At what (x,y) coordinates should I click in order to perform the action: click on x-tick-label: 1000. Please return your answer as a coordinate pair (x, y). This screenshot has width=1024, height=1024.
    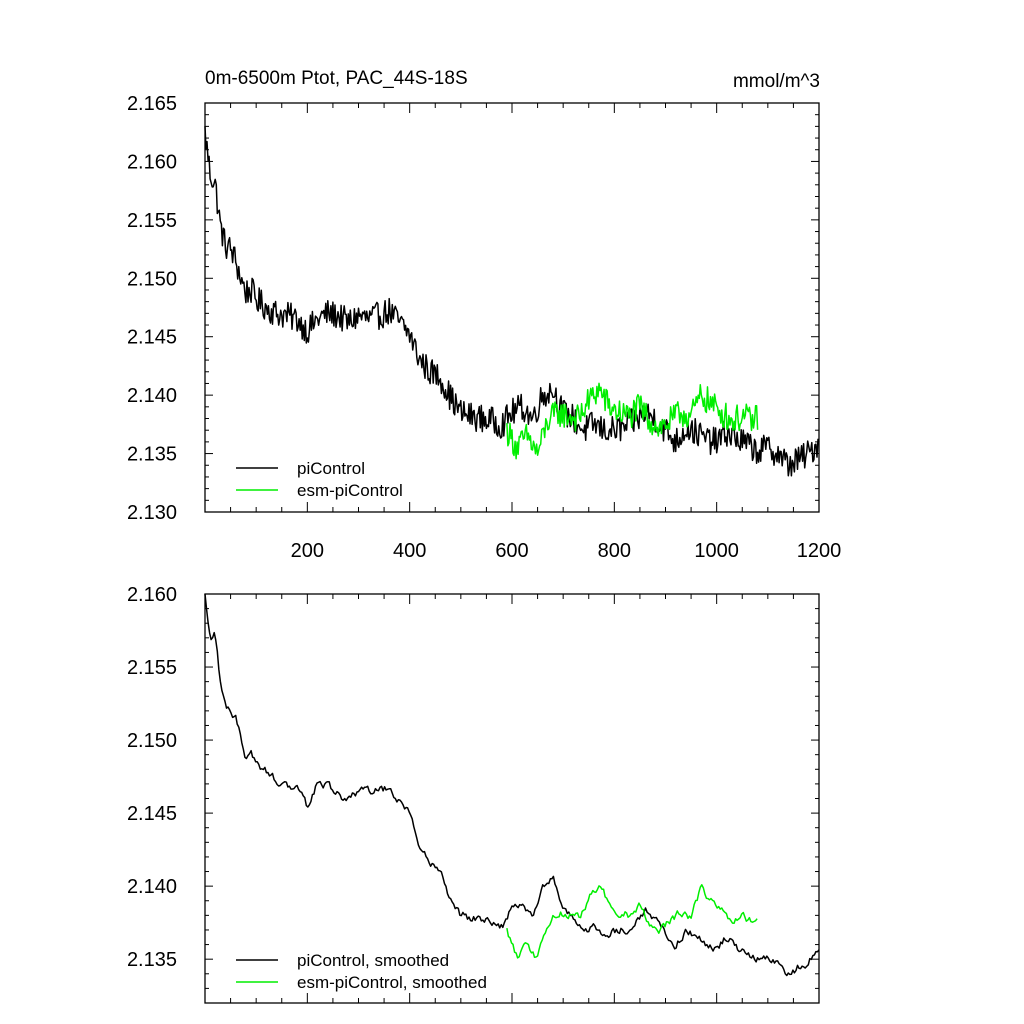
    Looking at the image, I should click on (716, 551).